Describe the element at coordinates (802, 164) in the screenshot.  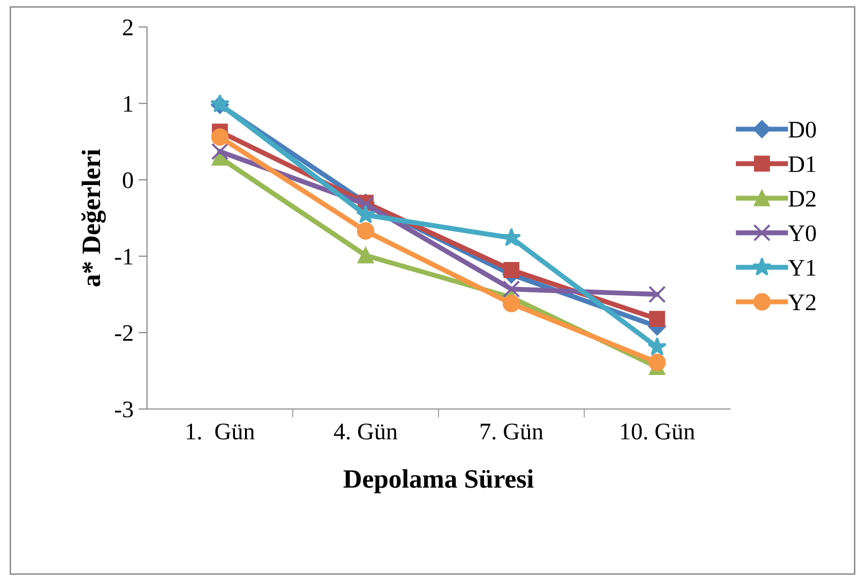
I see `legend-label: D1` at that location.